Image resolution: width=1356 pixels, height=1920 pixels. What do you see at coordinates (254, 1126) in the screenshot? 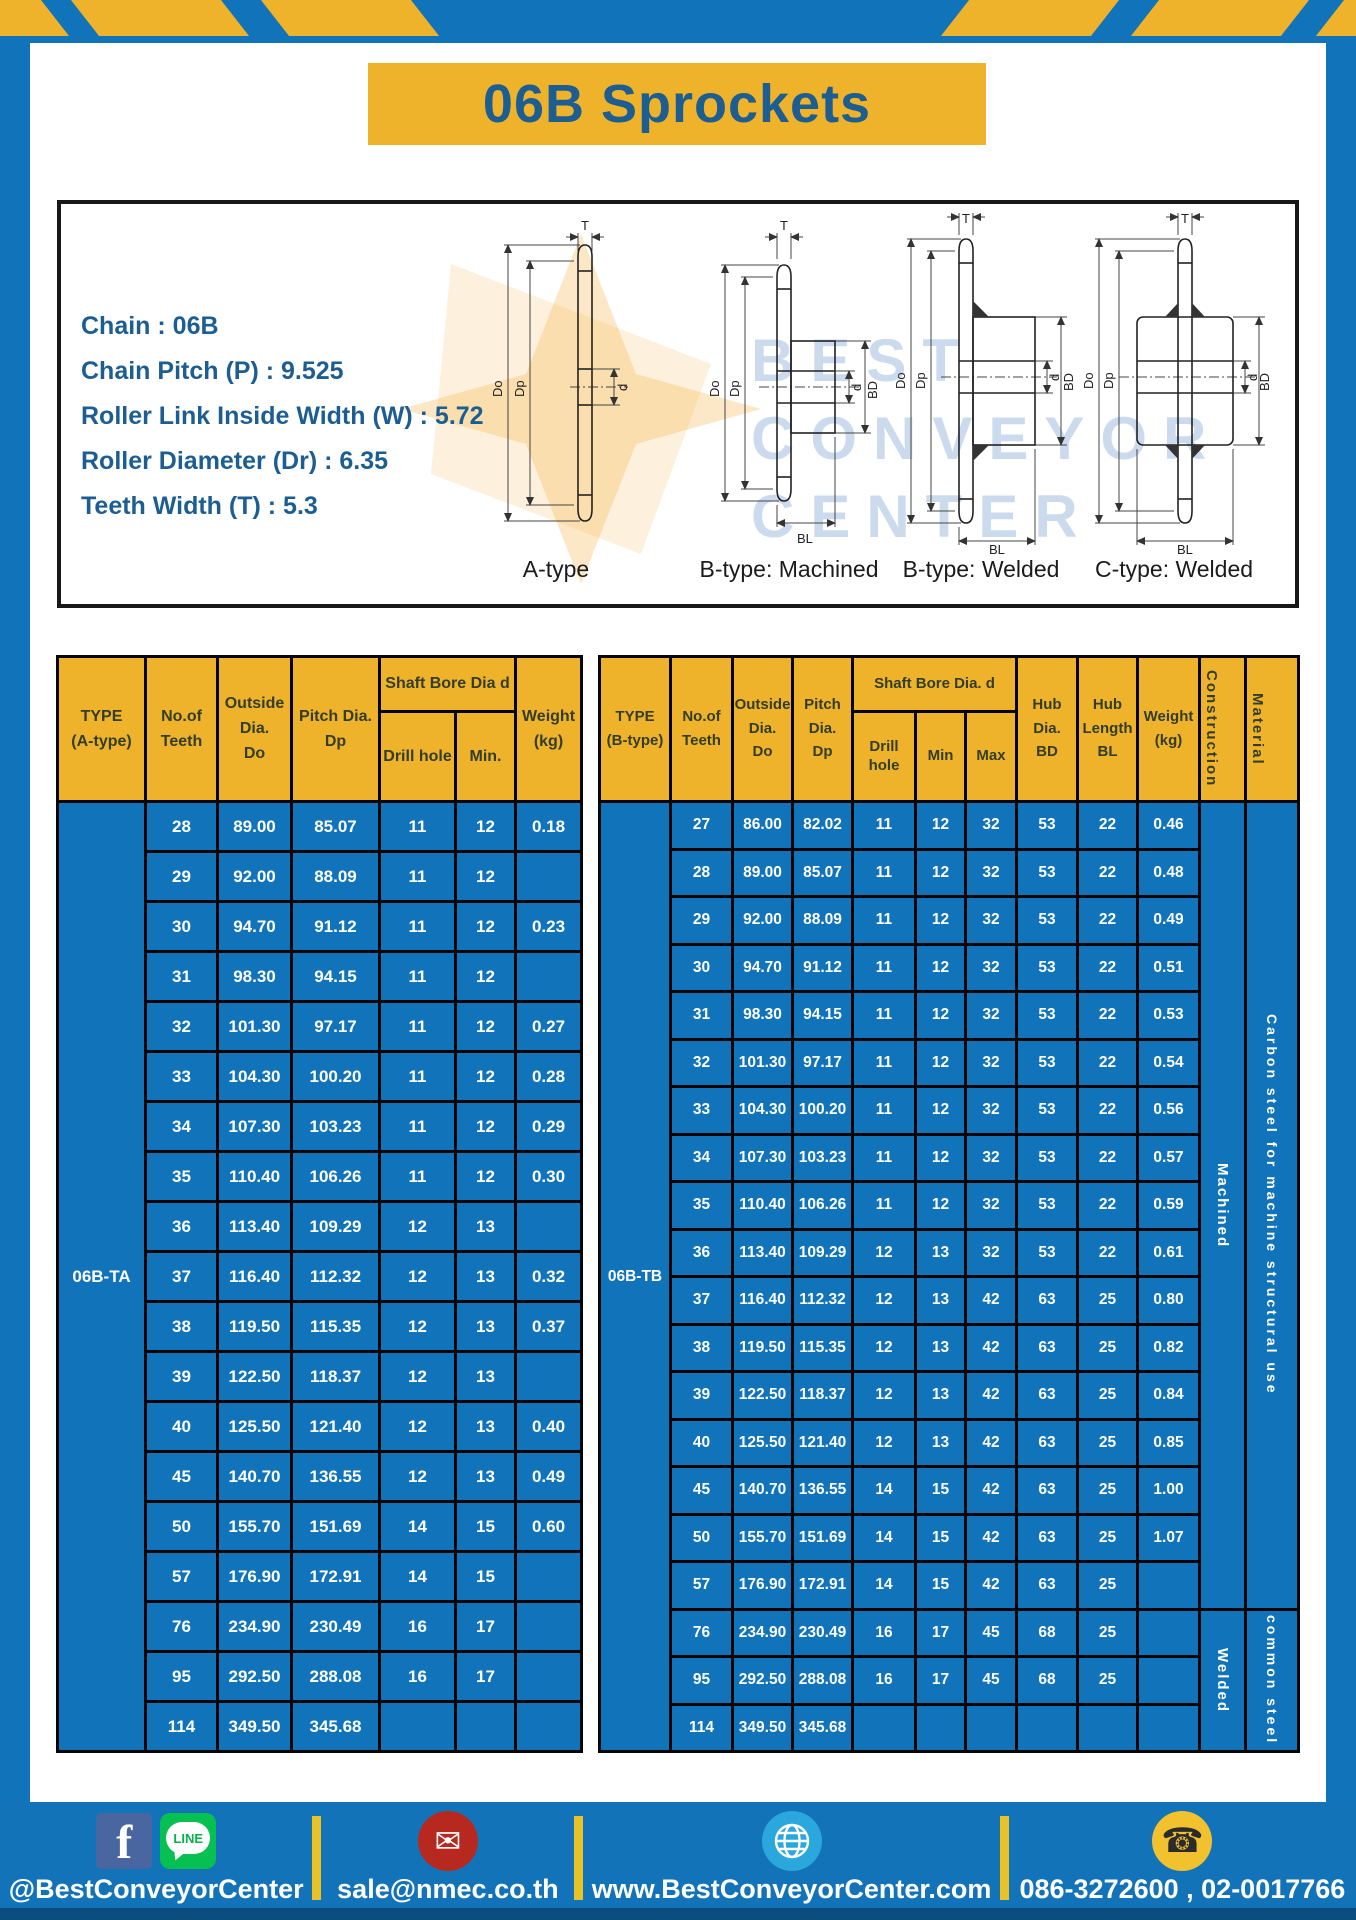
I see `data-cell: 107.30` at bounding box center [254, 1126].